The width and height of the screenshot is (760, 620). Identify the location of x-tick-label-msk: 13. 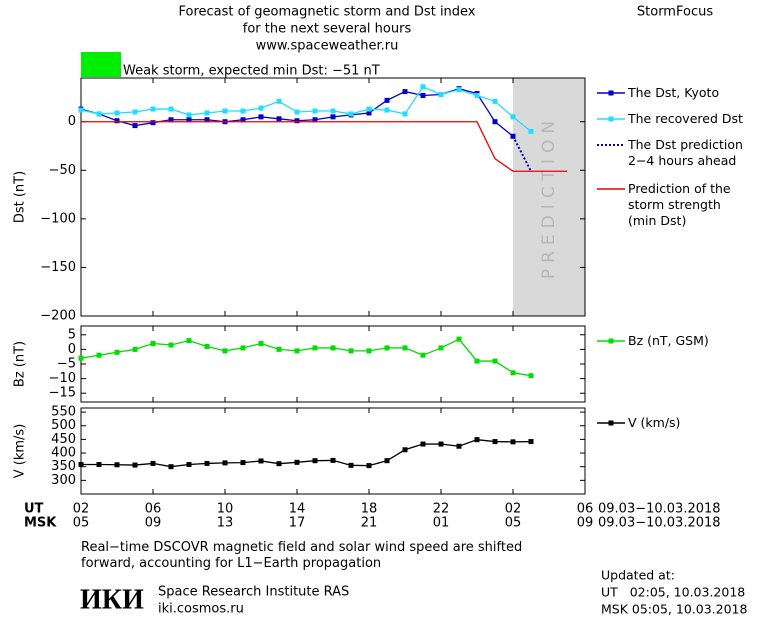
(225, 523).